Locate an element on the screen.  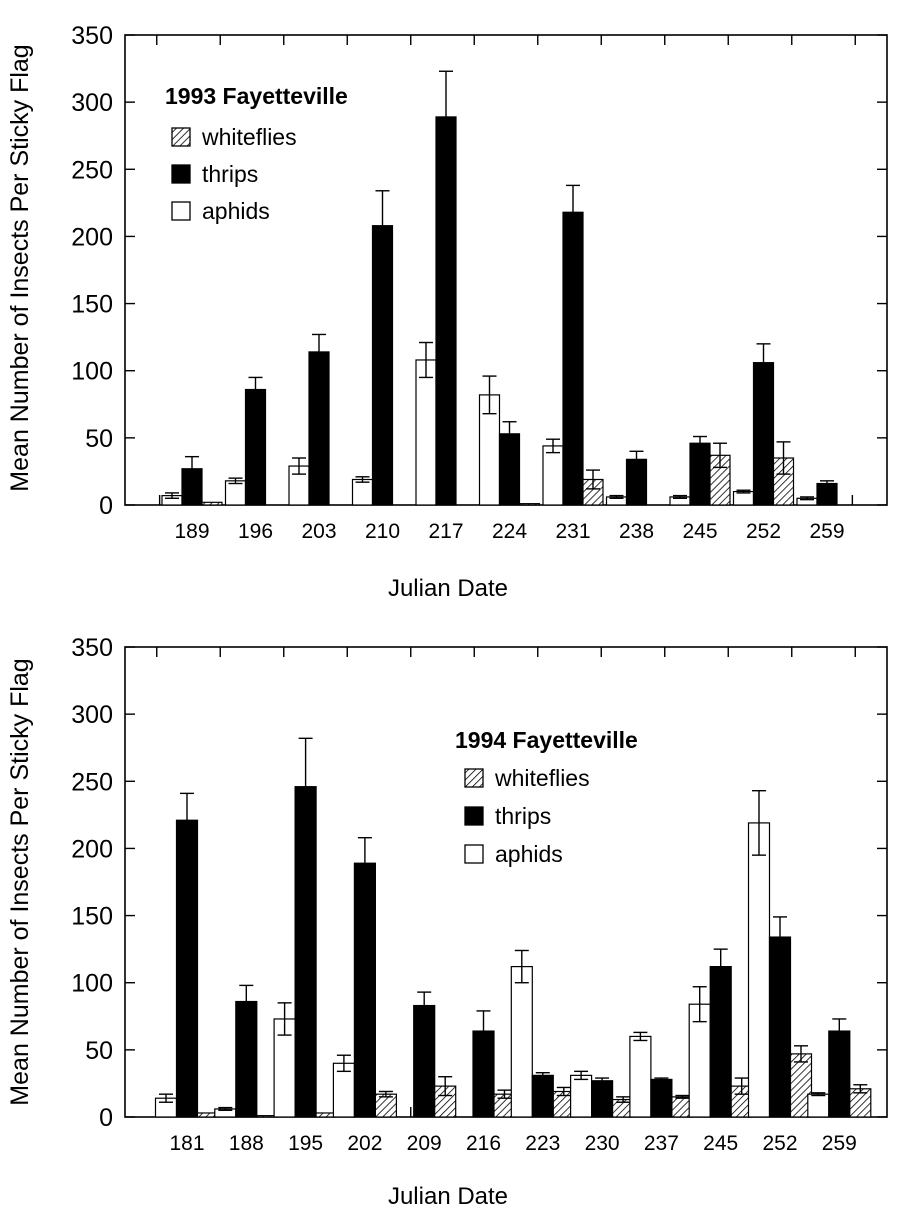
x-tick-label: 224 is located at coordinates (509, 531).